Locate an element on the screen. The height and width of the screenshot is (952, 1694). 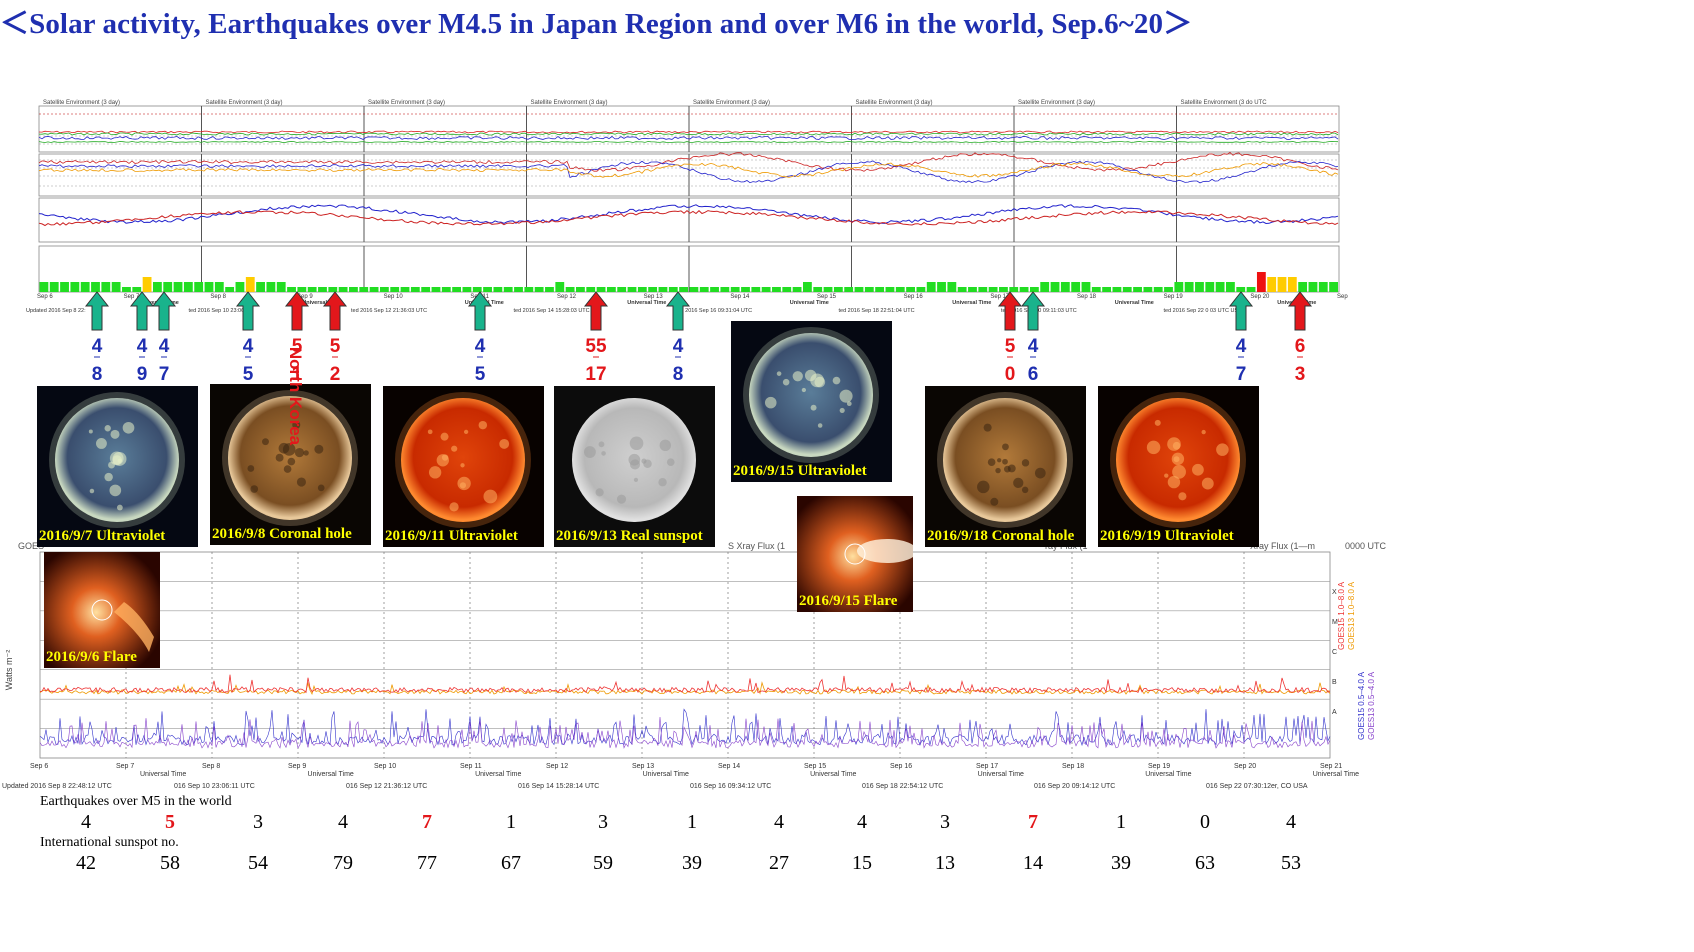
sun-disk is located at coordinates (463, 460).